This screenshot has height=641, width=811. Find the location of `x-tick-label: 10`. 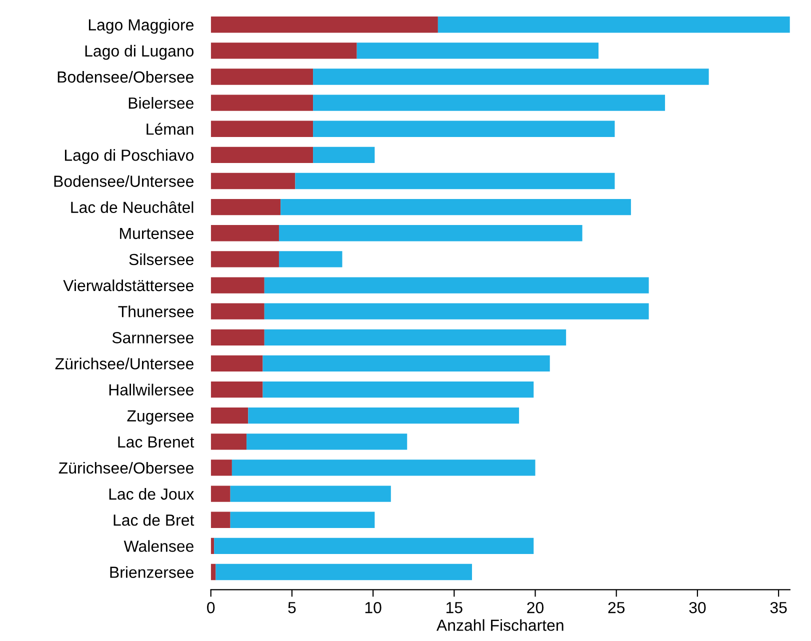

x-tick-label: 10 is located at coordinates (373, 608).